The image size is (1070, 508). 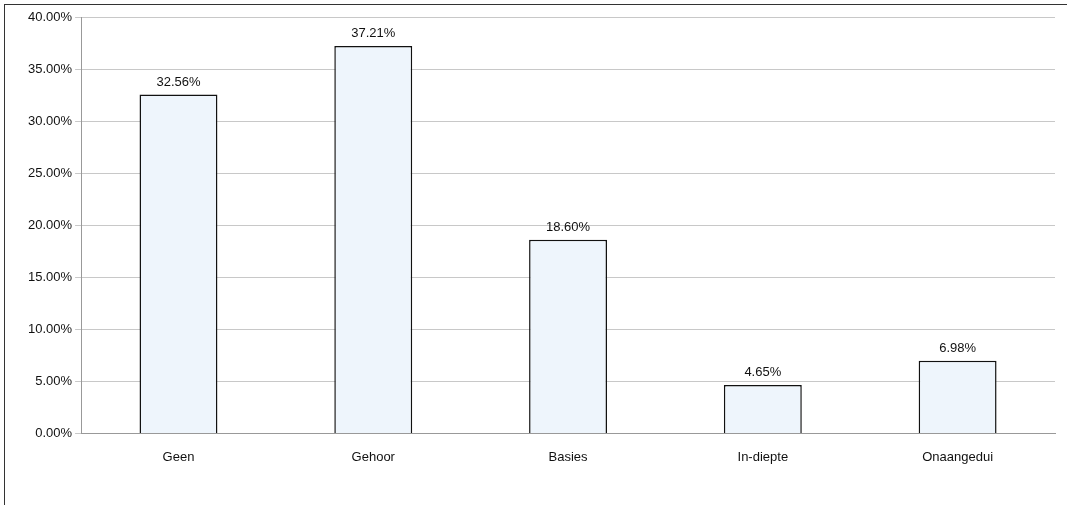 I want to click on x-tick-label: Gehoor, so click(x=373, y=456).